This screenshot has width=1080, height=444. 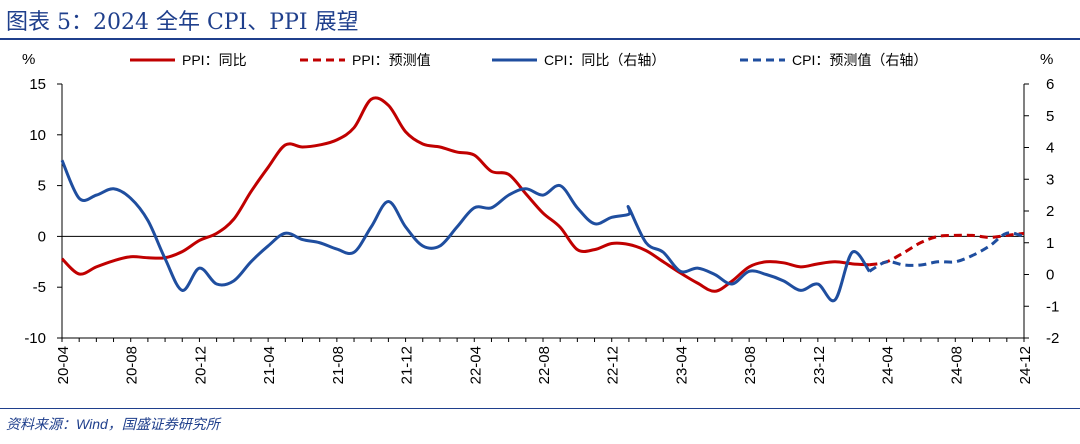 What do you see at coordinates (540, 39) in the screenshot?
I see `title-rule` at bounding box center [540, 39].